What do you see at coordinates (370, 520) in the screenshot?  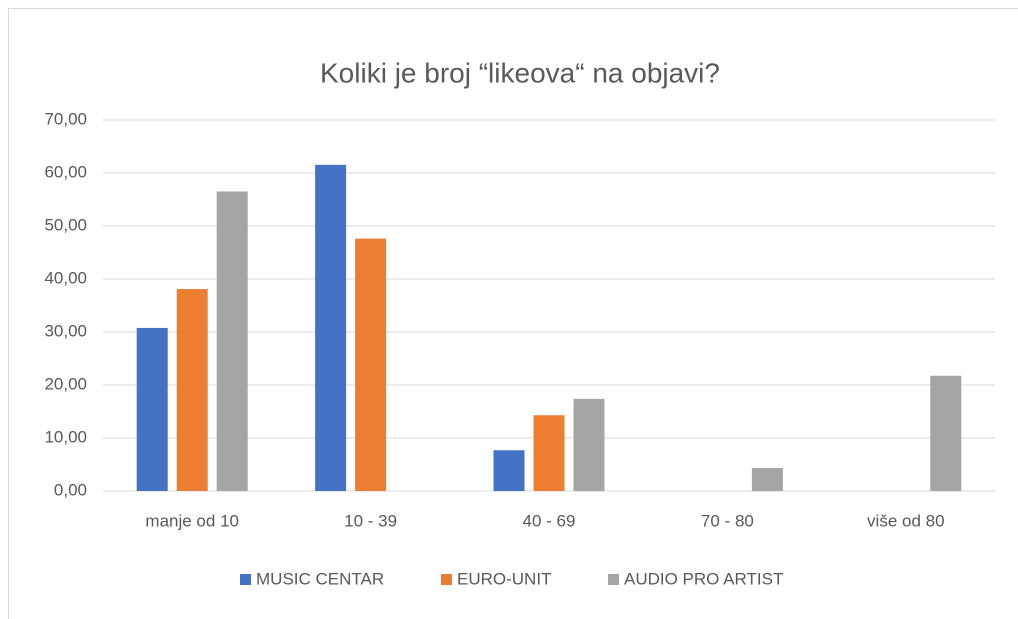 I see `x-tick-label: 10 - 39` at bounding box center [370, 520].